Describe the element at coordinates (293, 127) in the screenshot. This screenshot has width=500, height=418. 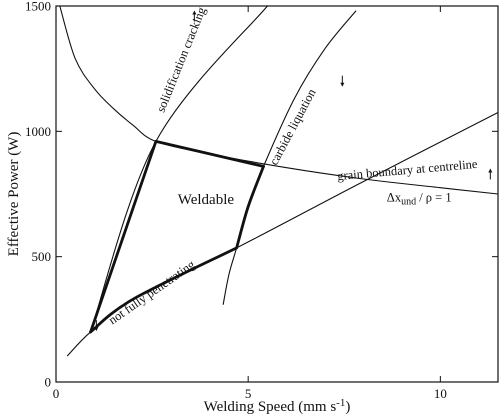
I see `annotation-carbide: carbide liquation` at that location.